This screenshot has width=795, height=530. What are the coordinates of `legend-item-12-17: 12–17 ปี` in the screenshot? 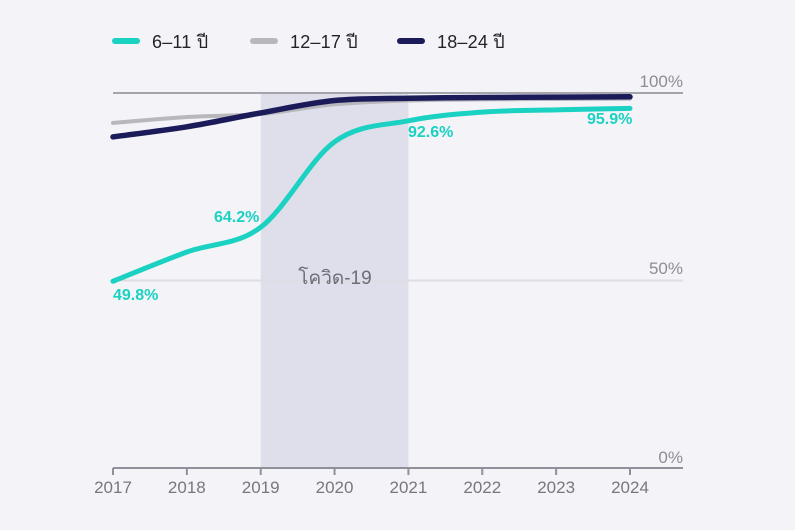 It's located at (304, 41).